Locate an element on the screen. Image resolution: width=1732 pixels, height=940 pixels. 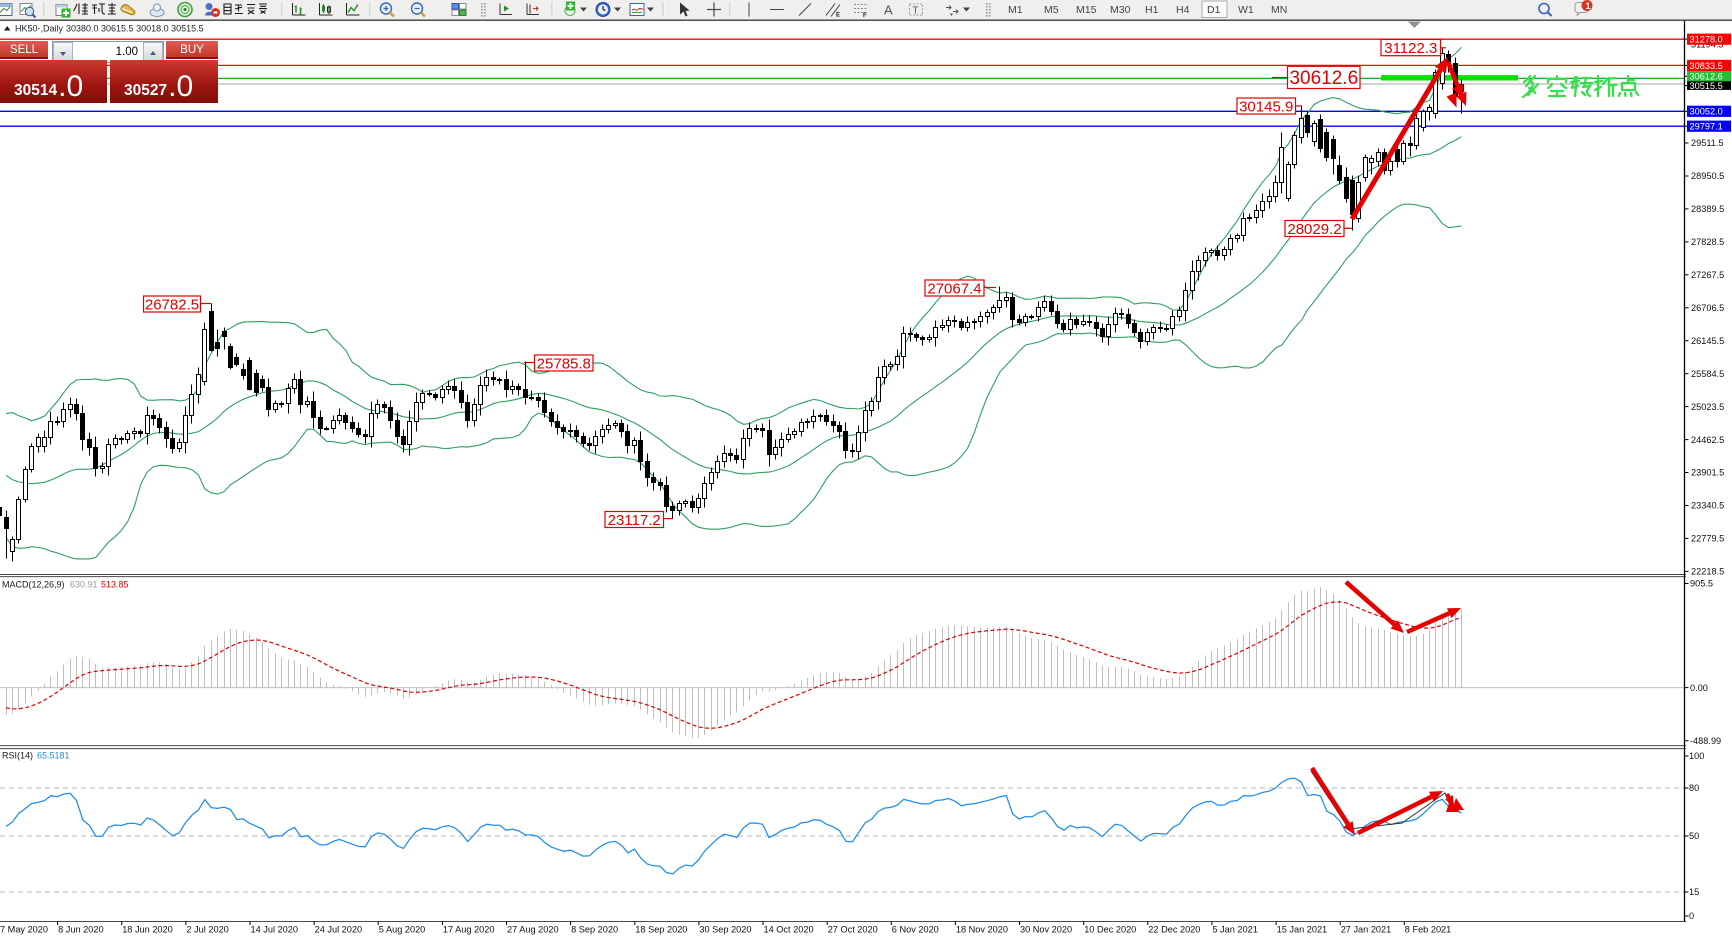
svg-text: 28950.5 is located at coordinates (1707, 176).